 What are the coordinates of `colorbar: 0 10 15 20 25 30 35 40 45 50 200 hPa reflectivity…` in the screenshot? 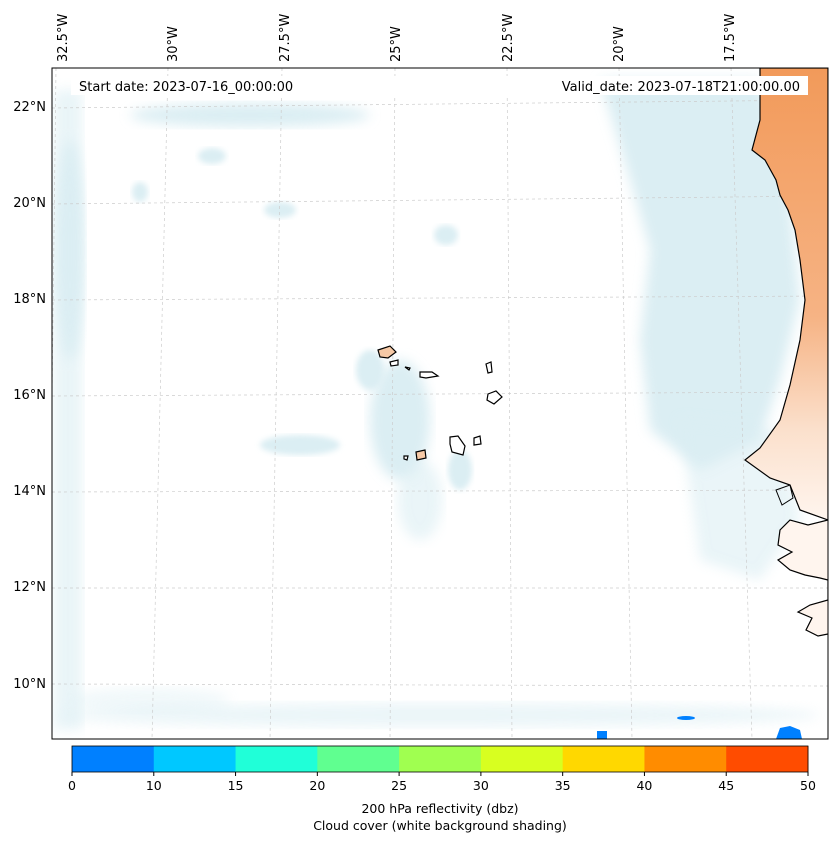 It's located at (442, 789).